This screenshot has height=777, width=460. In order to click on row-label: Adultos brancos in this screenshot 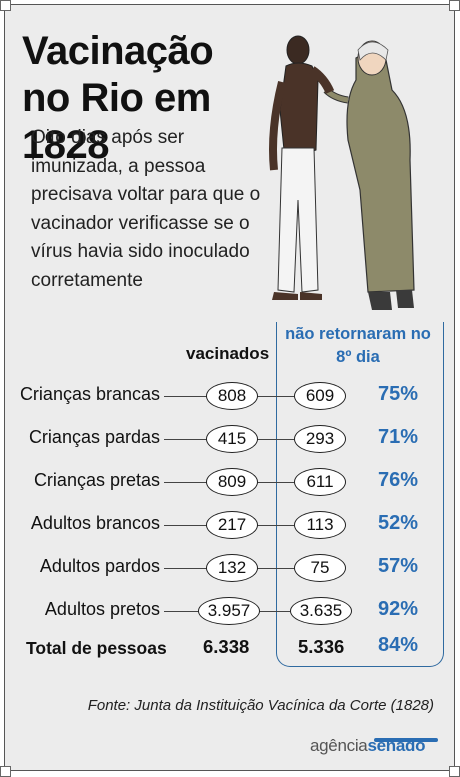, I will do `click(95, 523)`.